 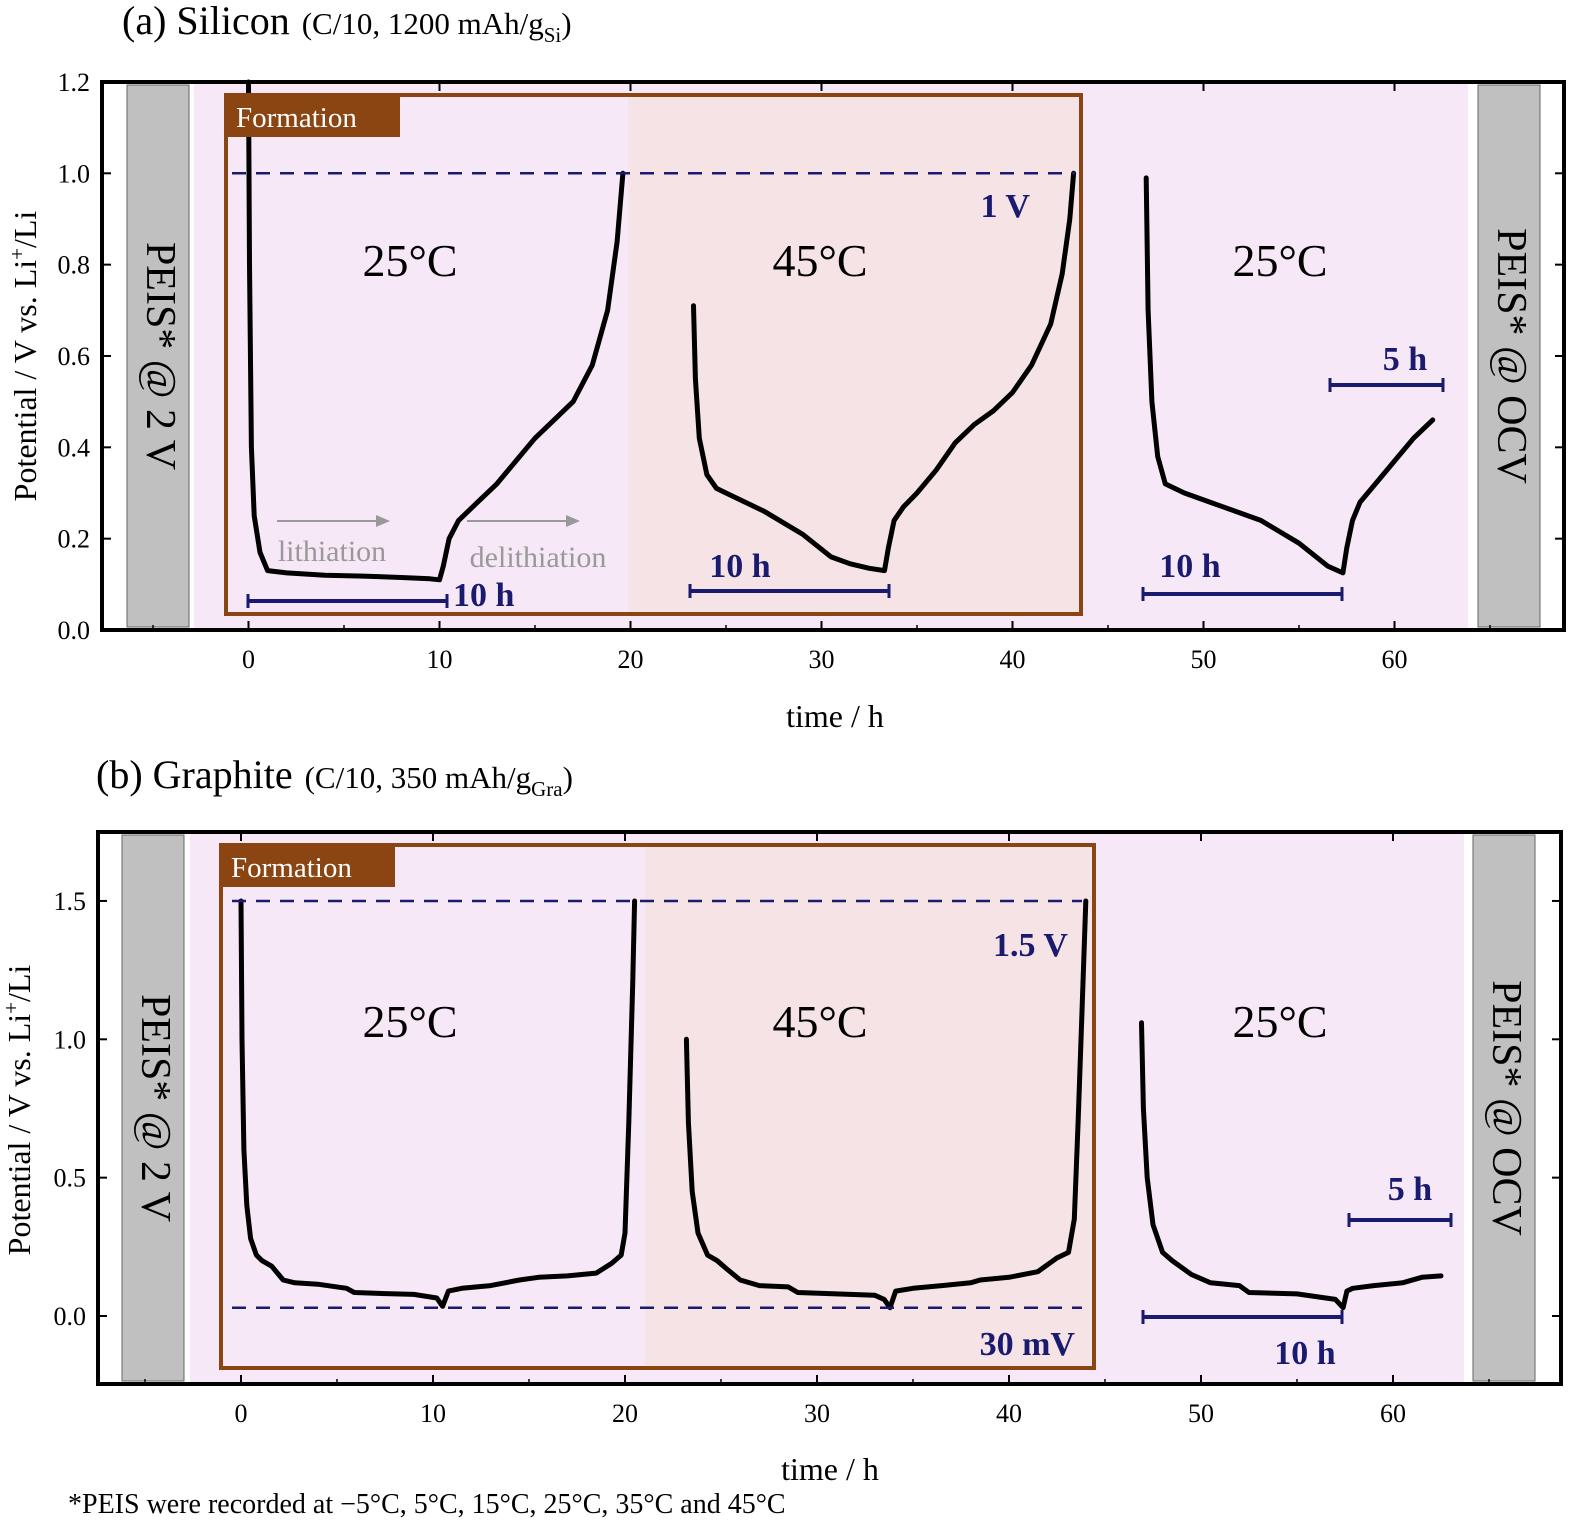 What do you see at coordinates (74, 539) in the screenshot?
I see `y-tick-label: 0.2` at bounding box center [74, 539].